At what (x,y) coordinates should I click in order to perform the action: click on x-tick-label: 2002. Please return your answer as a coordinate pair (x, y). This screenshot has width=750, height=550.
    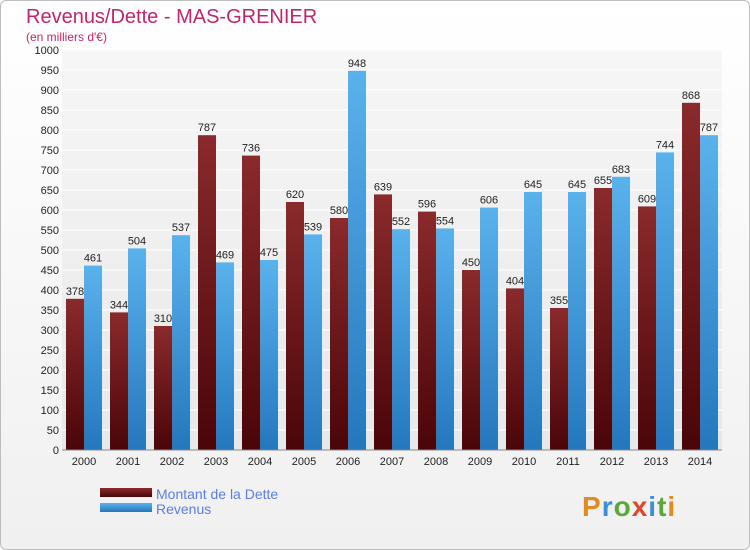
    Looking at the image, I should click on (172, 462).